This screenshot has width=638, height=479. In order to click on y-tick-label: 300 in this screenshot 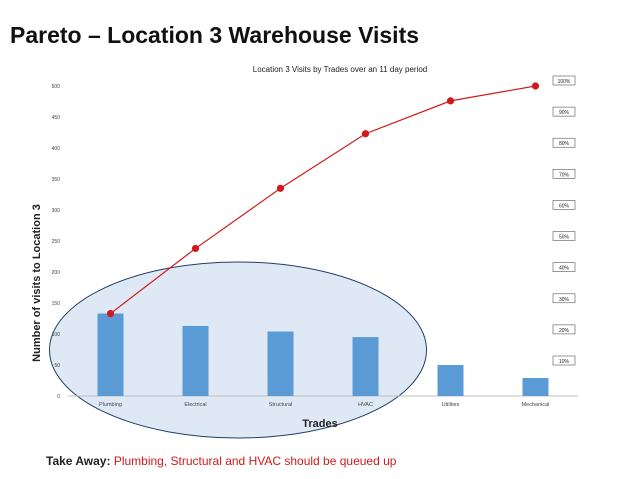, I will do `click(56, 211)`.